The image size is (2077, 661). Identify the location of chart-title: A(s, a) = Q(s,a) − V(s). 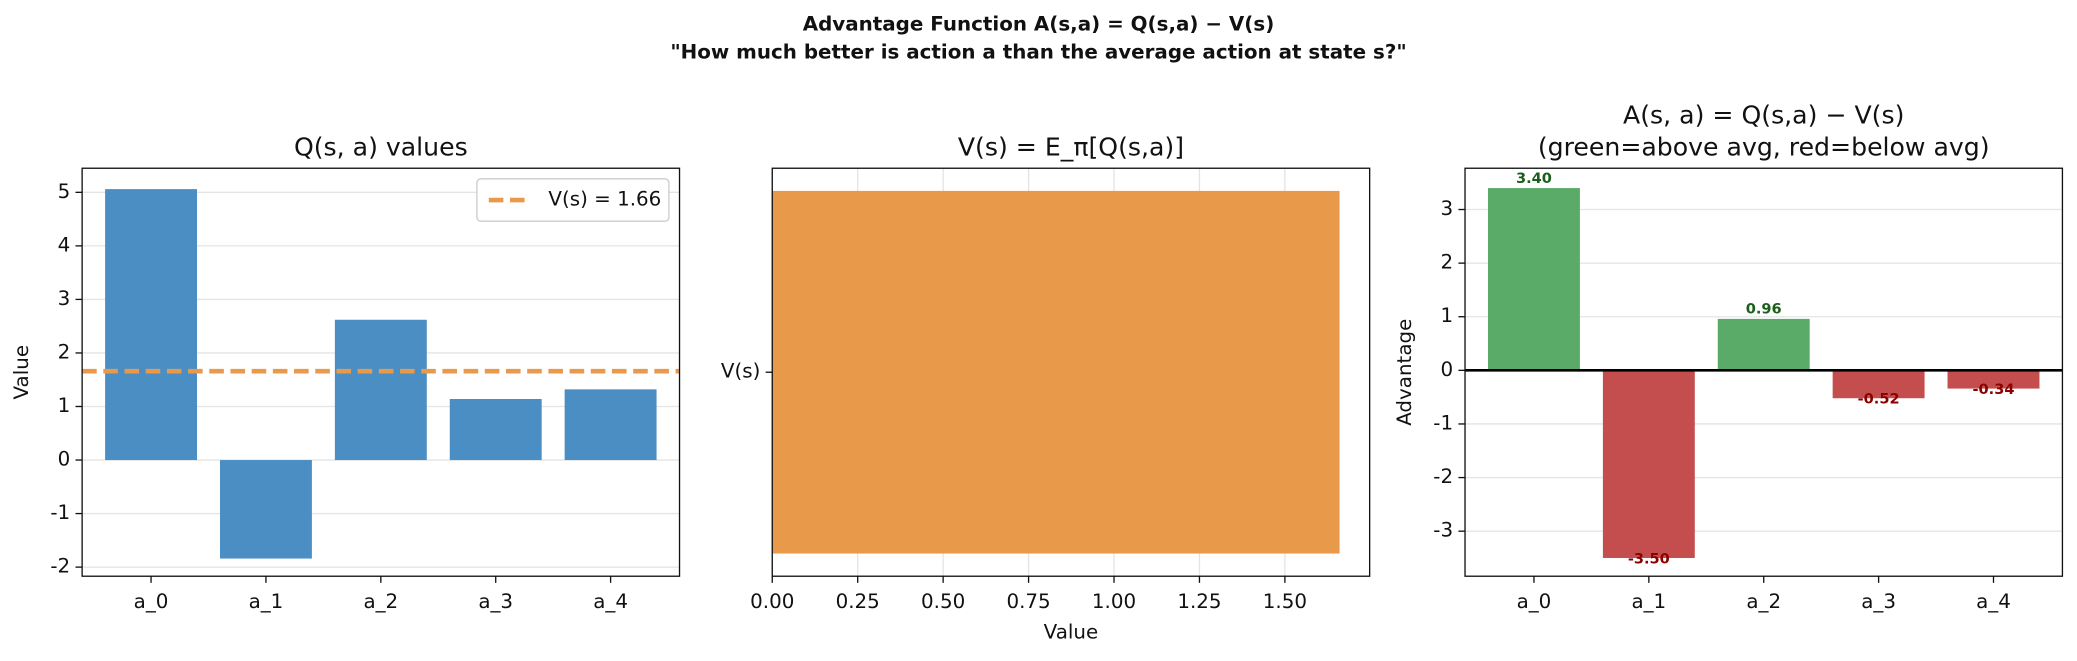
(1763, 115).